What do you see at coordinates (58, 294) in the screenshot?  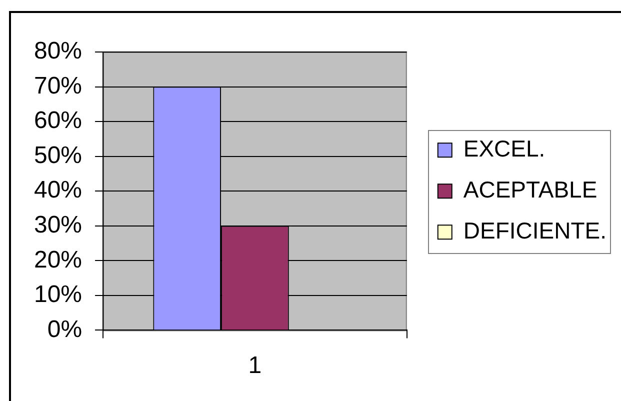 I see `y-tick-label: 10%` at bounding box center [58, 294].